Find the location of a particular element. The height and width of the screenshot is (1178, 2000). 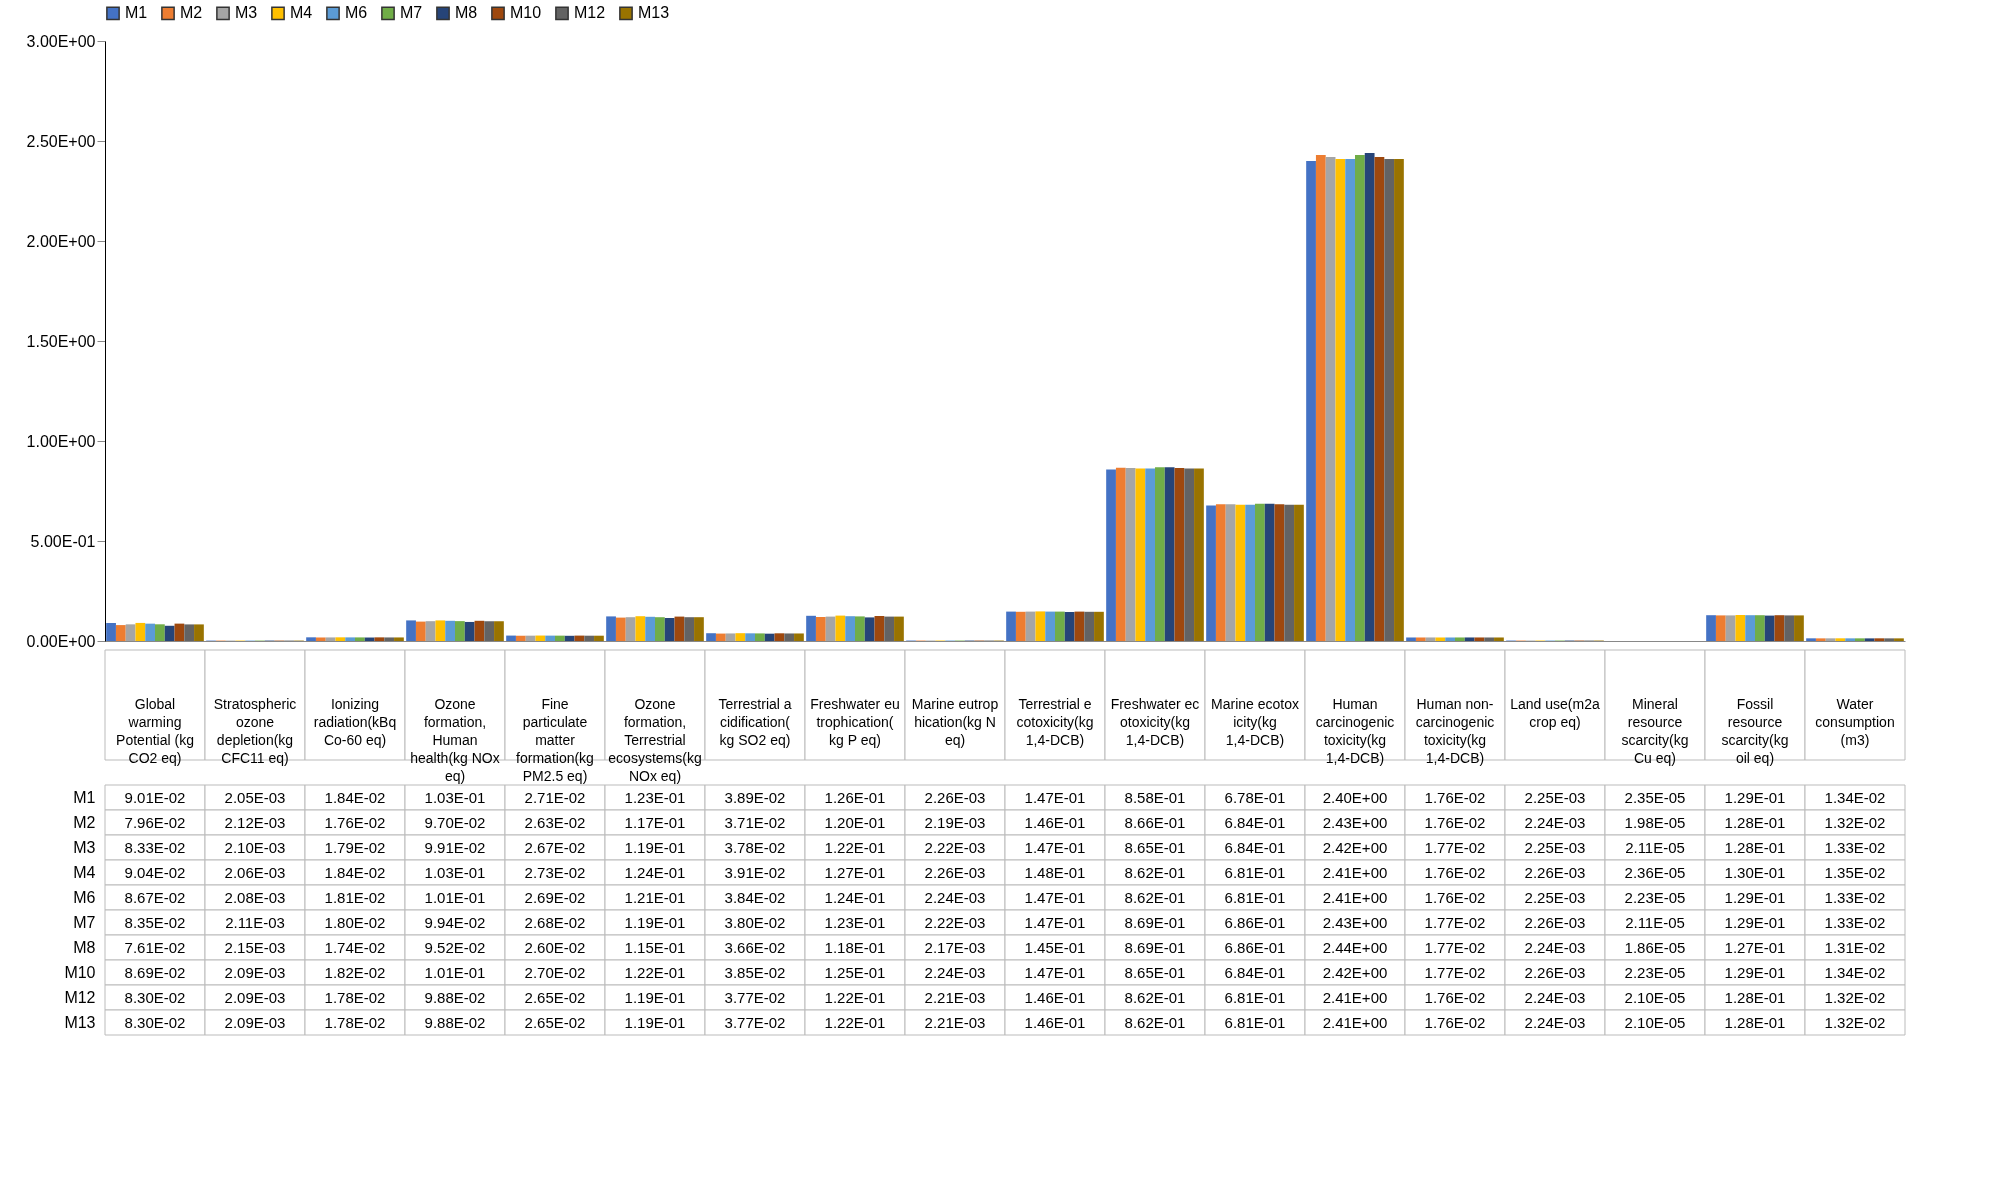

data-label: 2.11E-05 is located at coordinates (1655, 847).